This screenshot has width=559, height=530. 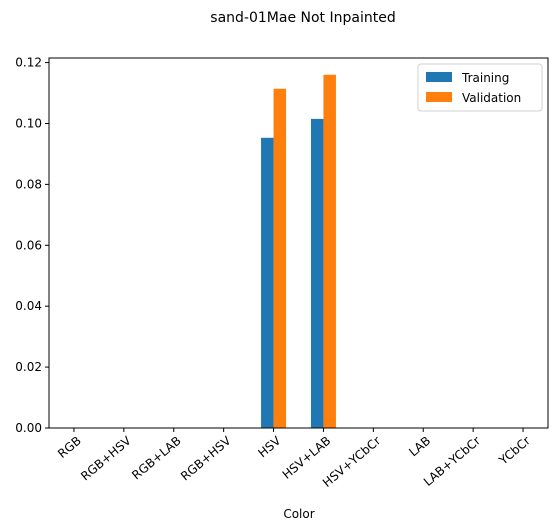 What do you see at coordinates (480, 87) in the screenshot?
I see `legend: Training Validation` at bounding box center [480, 87].